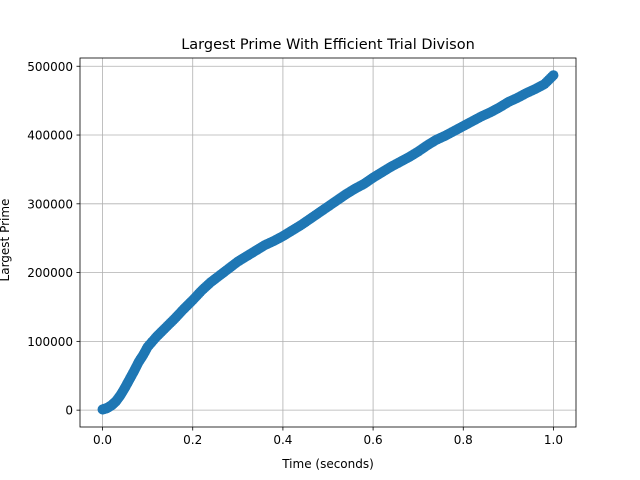 The image size is (640, 480). Describe the element at coordinates (553, 440) in the screenshot. I see `x-tick-label: 1.0` at that location.